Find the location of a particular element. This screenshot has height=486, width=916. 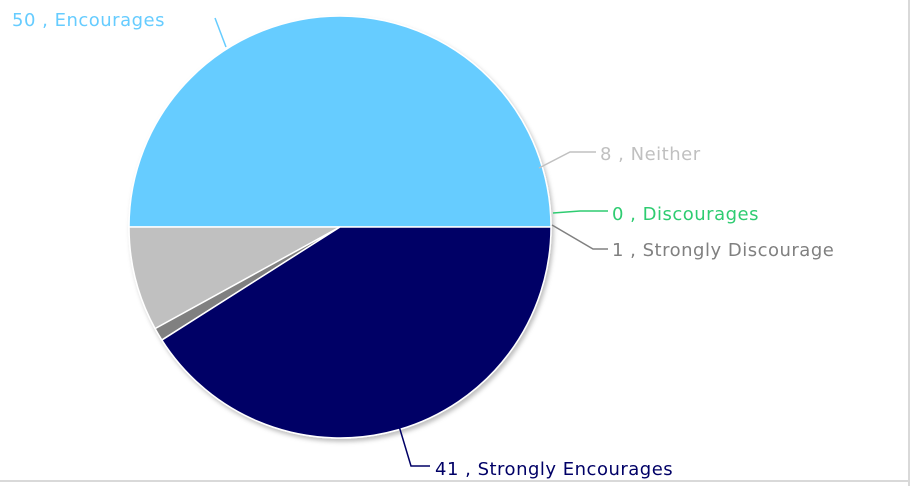

connector-strongly-encourages is located at coordinates (414, 446).